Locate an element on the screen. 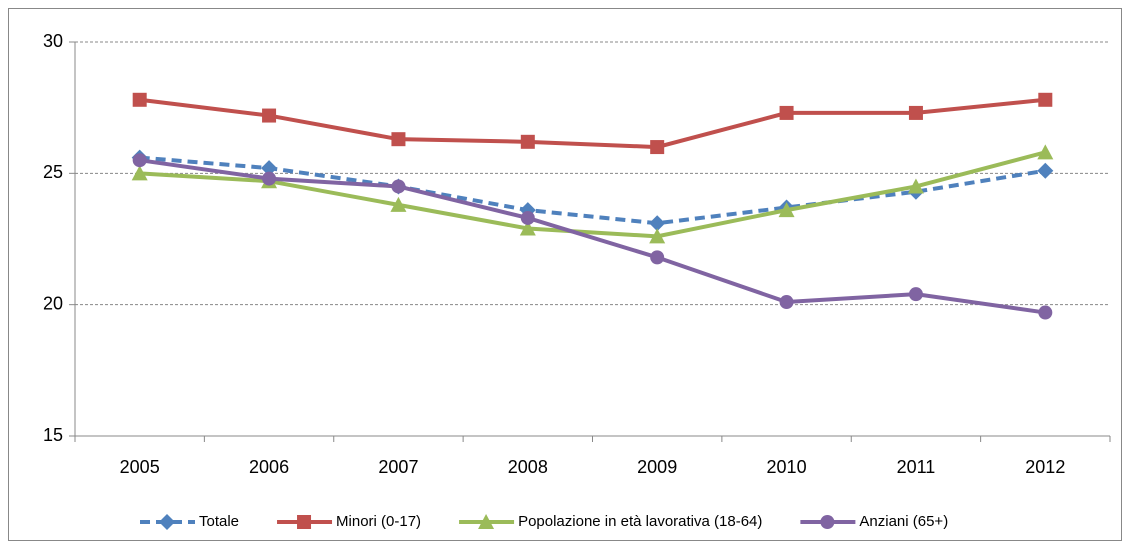 The image size is (1130, 549). x-tick-label: 2006 is located at coordinates (269, 467).